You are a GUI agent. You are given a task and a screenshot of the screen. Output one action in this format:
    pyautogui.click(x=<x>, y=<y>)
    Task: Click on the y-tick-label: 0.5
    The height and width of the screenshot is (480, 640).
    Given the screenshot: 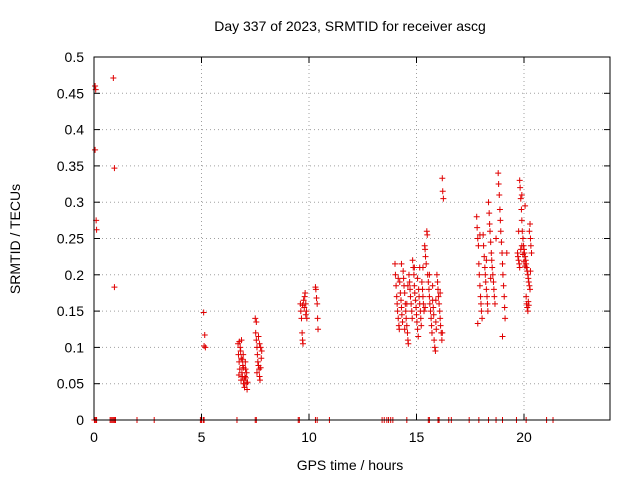 What is the action you would take?
    pyautogui.click(x=75, y=57)
    